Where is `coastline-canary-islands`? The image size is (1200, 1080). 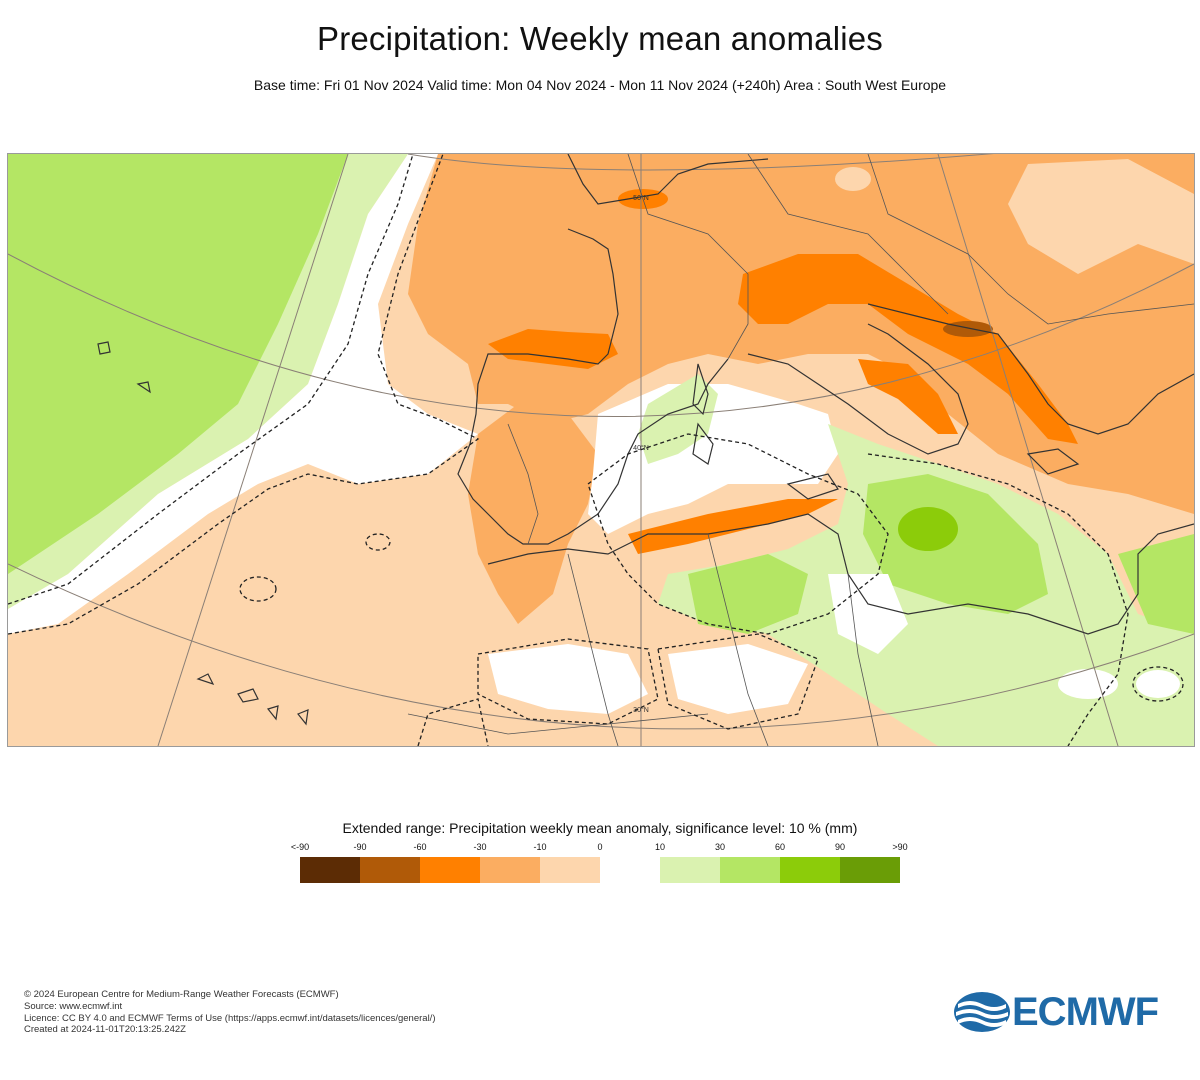
coastline-canary-islands is located at coordinates (252, 699).